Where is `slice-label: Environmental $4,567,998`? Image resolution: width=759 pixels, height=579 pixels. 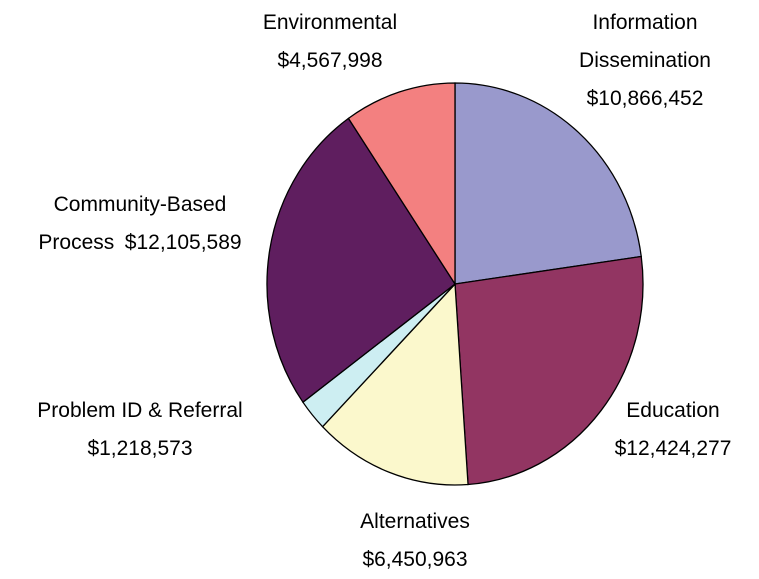 slice-label: Environmental $4,567,998 is located at coordinates (330, 42).